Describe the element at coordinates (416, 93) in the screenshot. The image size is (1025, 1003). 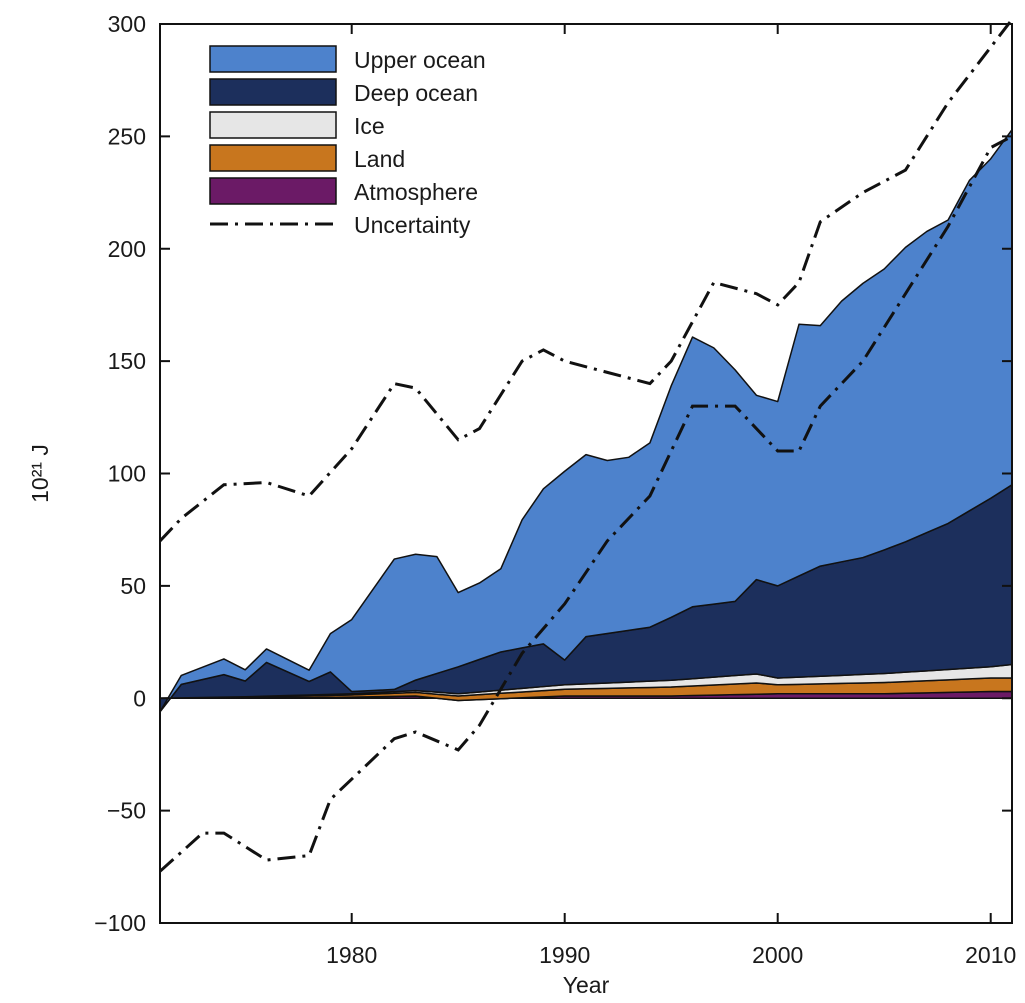
I see `legend-label-deep-ocean: Deep ocean` at that location.